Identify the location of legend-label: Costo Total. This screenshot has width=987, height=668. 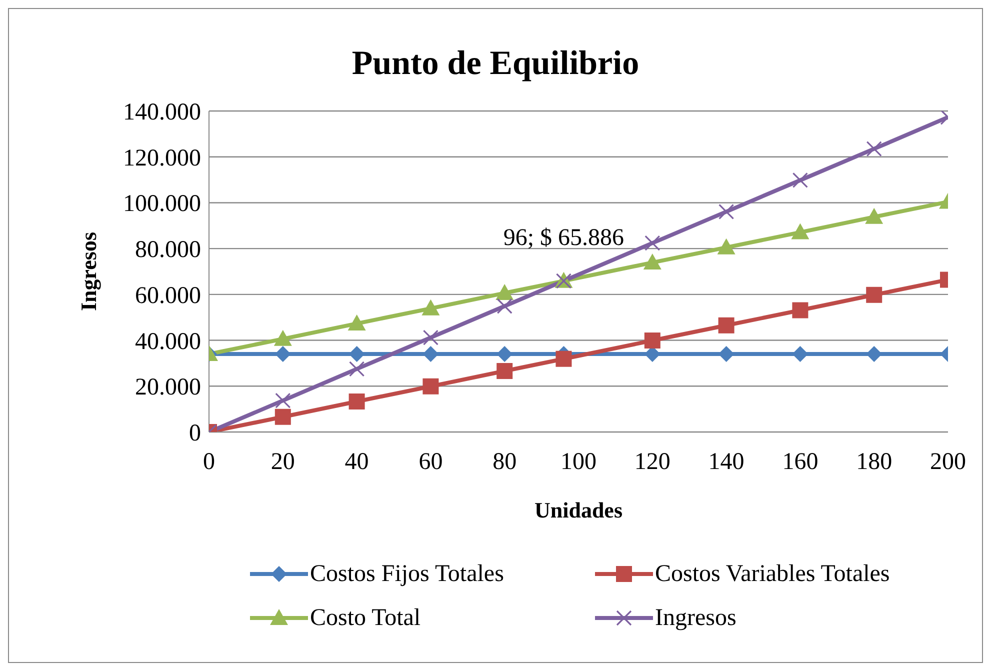
(365, 618).